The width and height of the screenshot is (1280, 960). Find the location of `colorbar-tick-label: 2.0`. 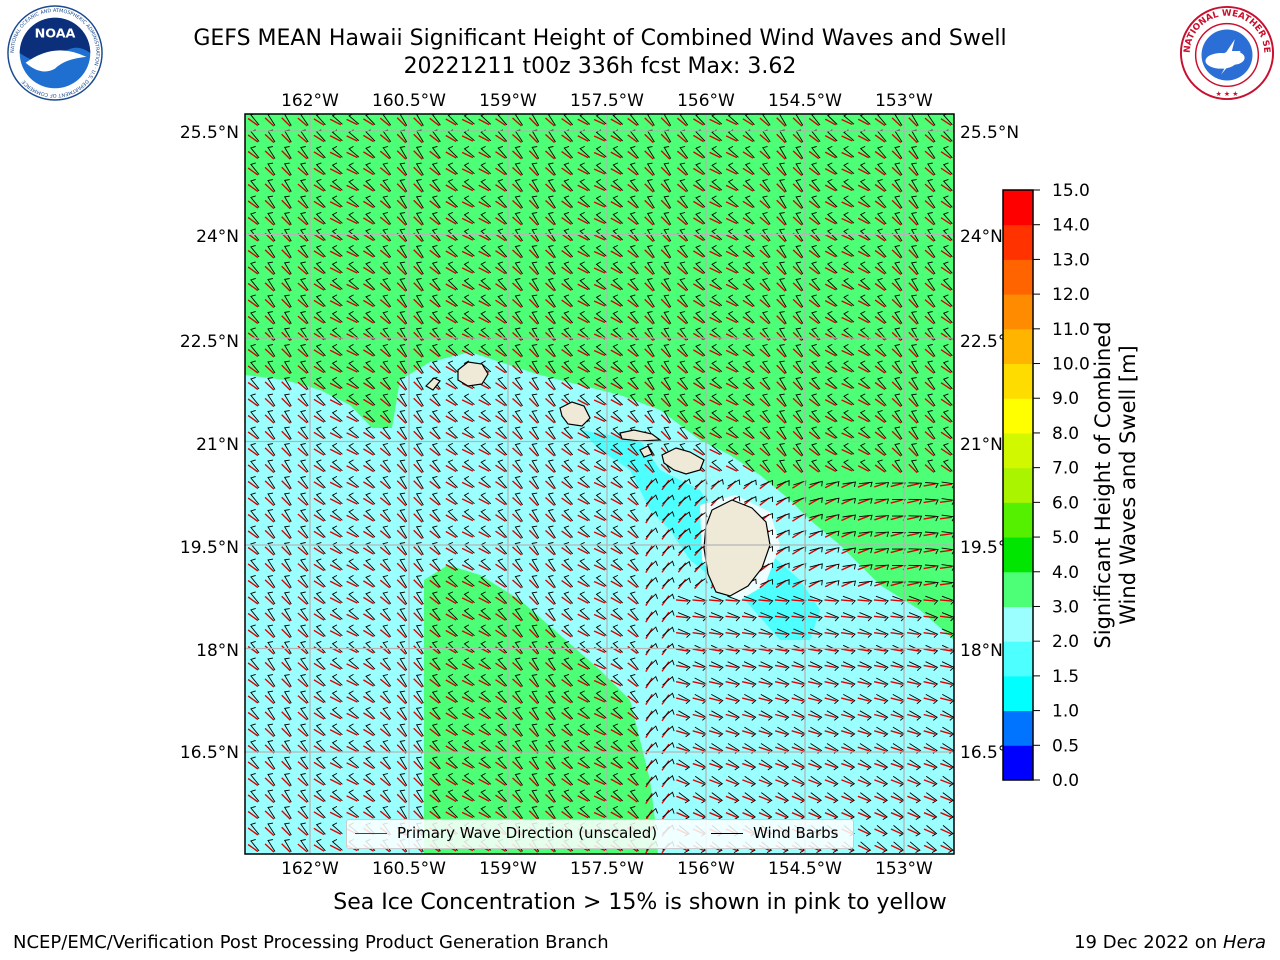

colorbar-tick-label: 2.0 is located at coordinates (1065, 642).